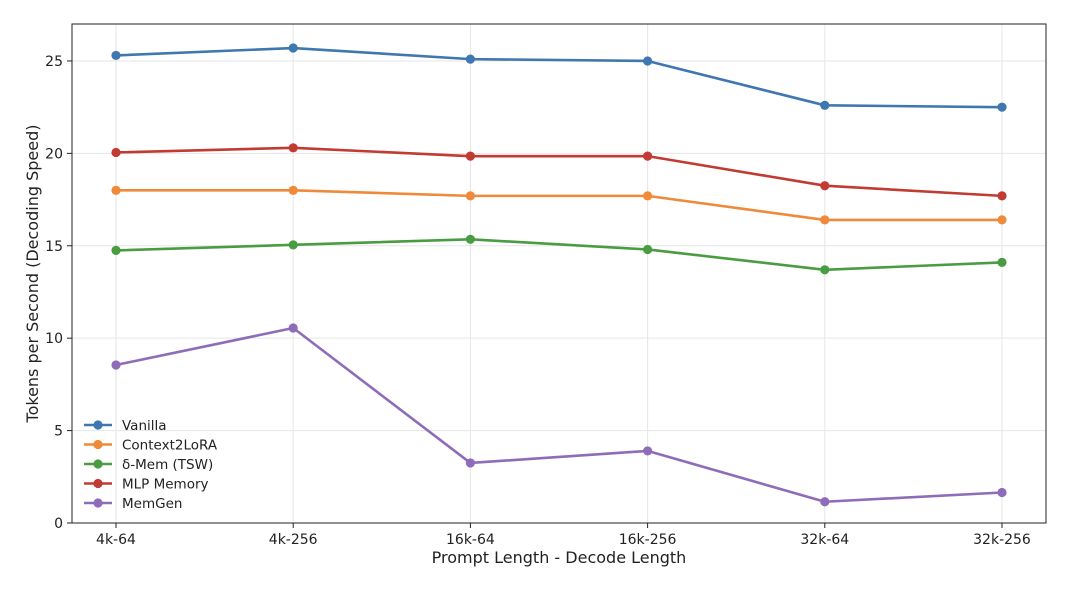 The height and width of the screenshot is (593, 1080). What do you see at coordinates (116, 540) in the screenshot?
I see `x-tick-label: 4k-64` at bounding box center [116, 540].